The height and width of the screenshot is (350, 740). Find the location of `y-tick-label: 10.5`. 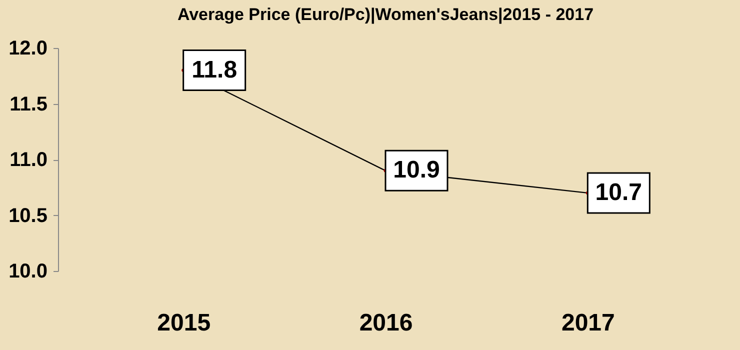

y-tick-label: 10.5 is located at coordinates (28, 215).